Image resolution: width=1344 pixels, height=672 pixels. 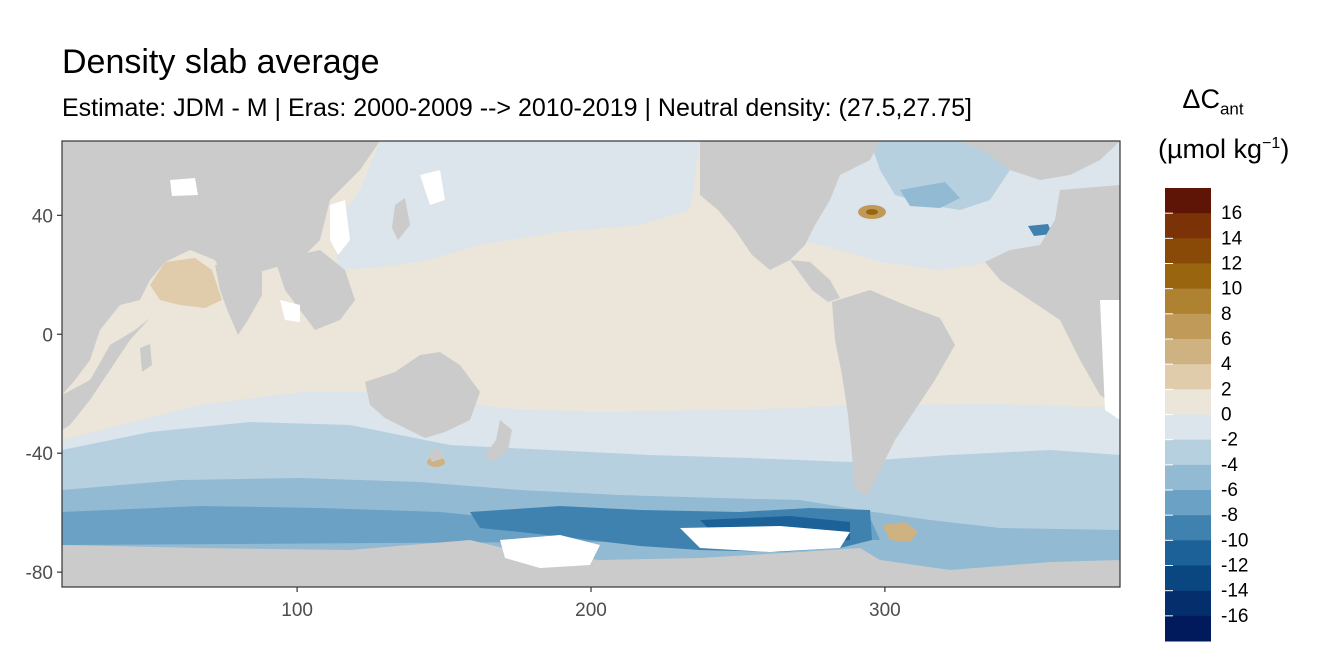 What do you see at coordinates (900, 532) in the screenshot?
I see `weddell-hotspot` at bounding box center [900, 532].